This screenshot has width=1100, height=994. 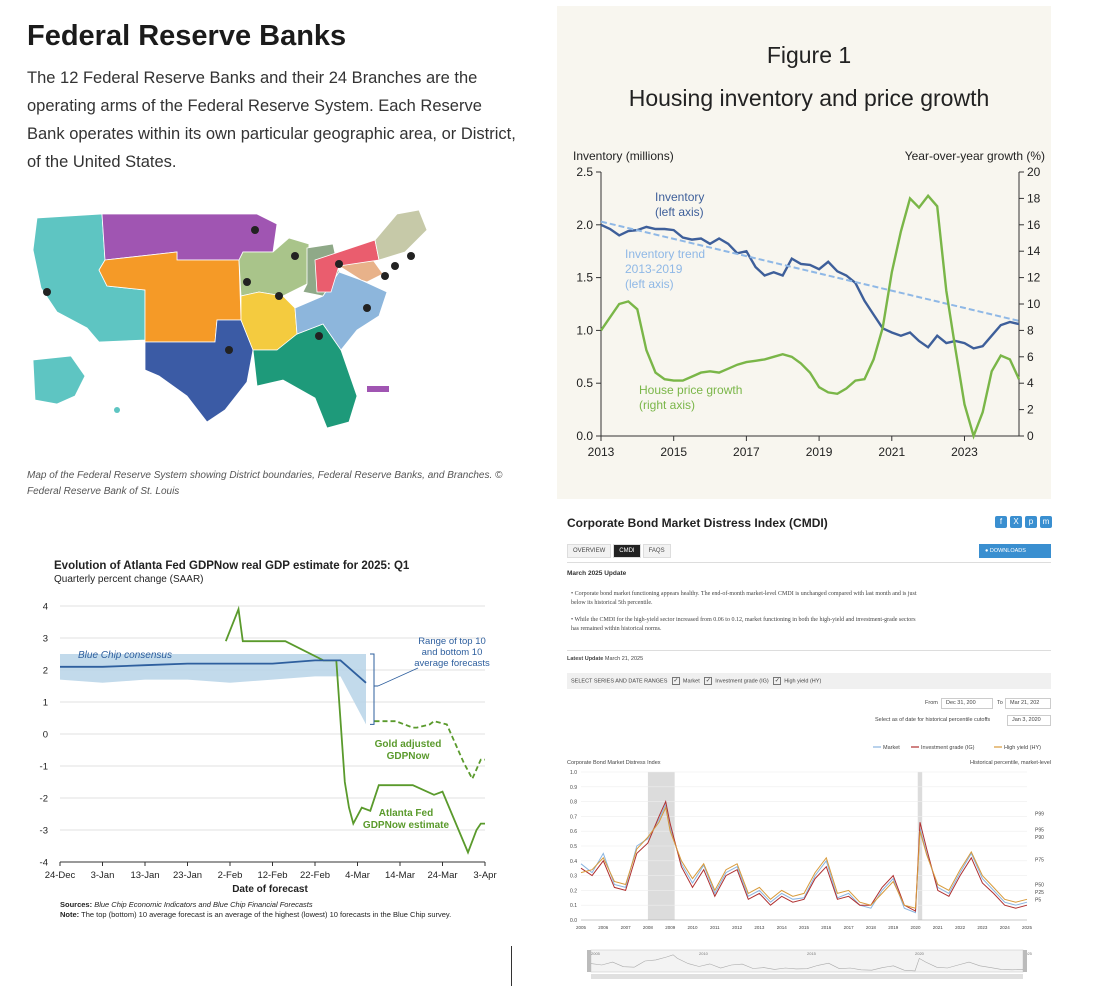 What do you see at coordinates (982, 927) in the screenshot?
I see `cmdi-x-tick-label: 2023` at bounding box center [982, 927].